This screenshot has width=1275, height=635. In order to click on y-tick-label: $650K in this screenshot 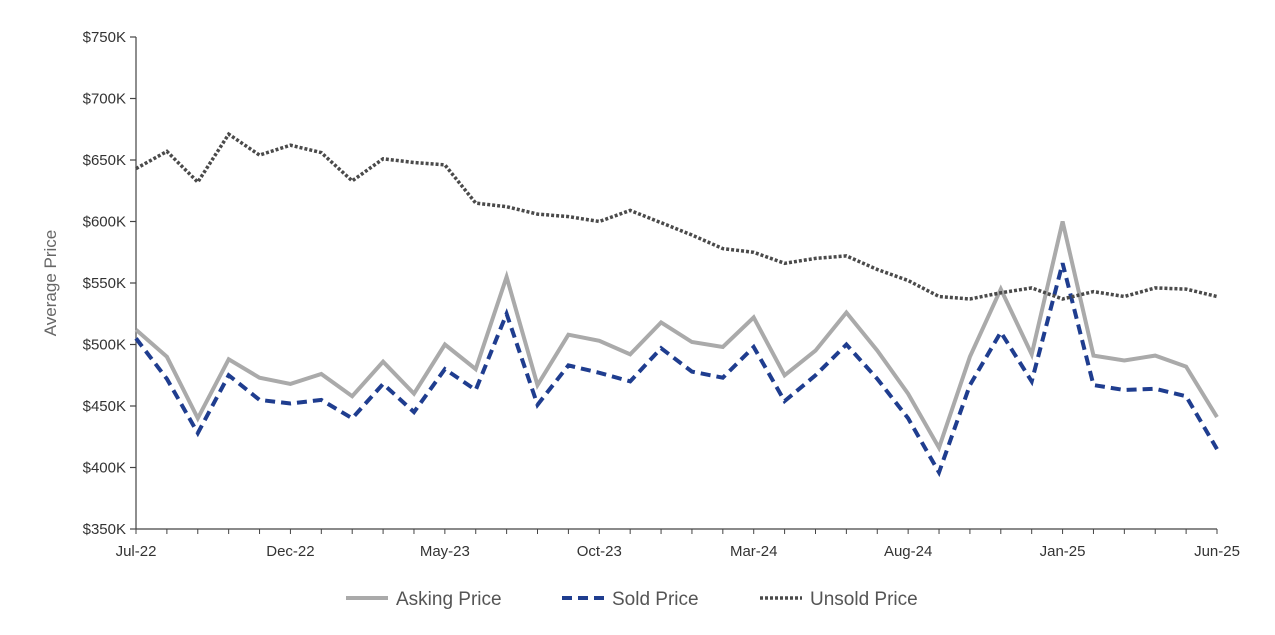, I will do `click(104, 160)`.